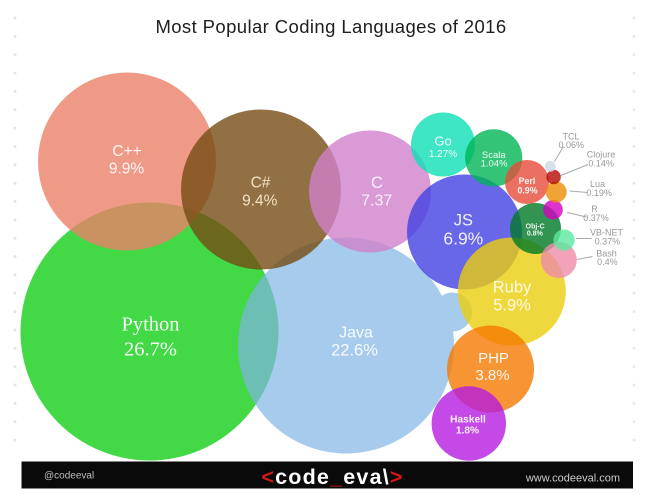  I want to click on svg-text: C#, so click(261, 183).